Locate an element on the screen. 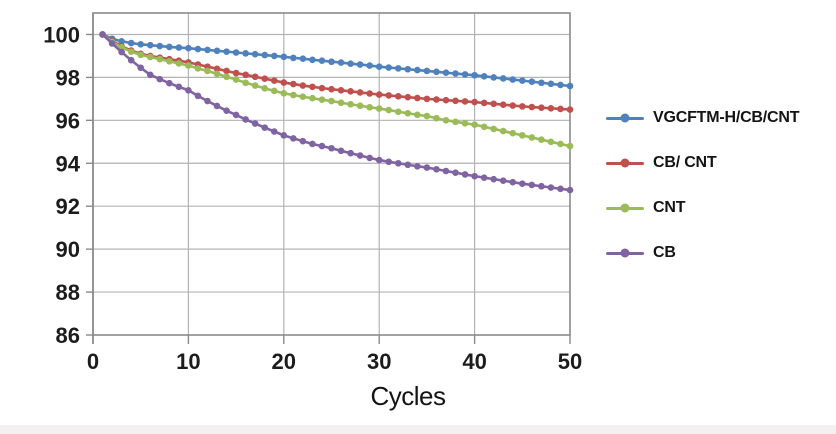 Image resolution: width=836 pixels, height=434 pixels. y-tick-label: 100 is located at coordinates (61, 34).